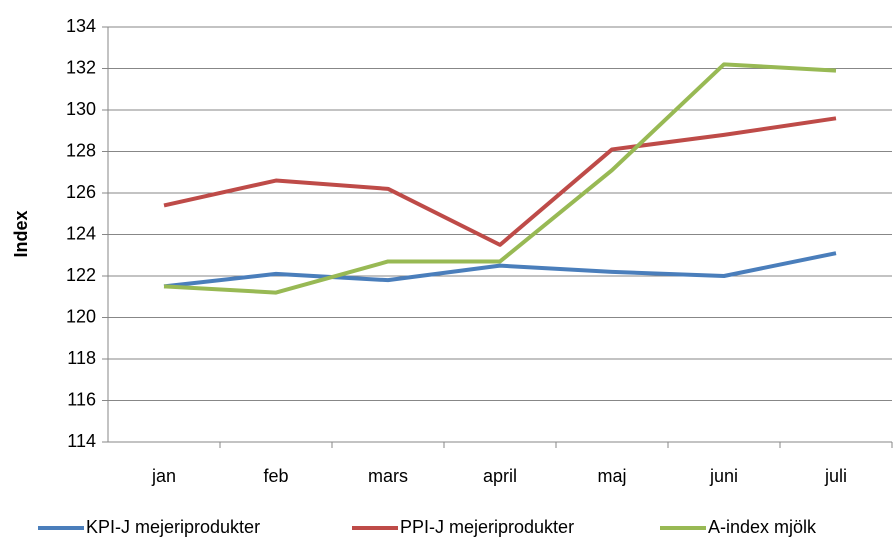 The image size is (893, 543). What do you see at coordinates (163, 476) in the screenshot?
I see `x-tick-label: jan` at bounding box center [163, 476].